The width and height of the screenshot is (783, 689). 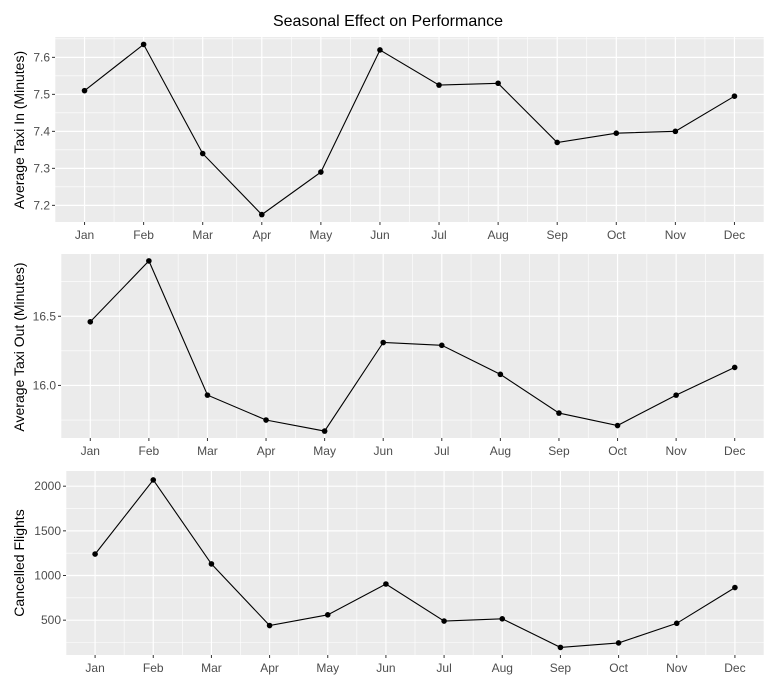 I want to click on y-axis-label: Cancelled Flights, so click(x=19, y=562).